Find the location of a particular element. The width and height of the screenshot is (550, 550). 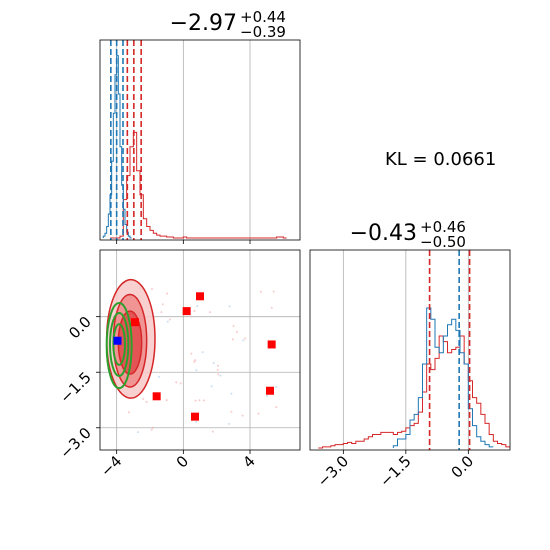

top-histogram-ticks is located at coordinates (183, 242).